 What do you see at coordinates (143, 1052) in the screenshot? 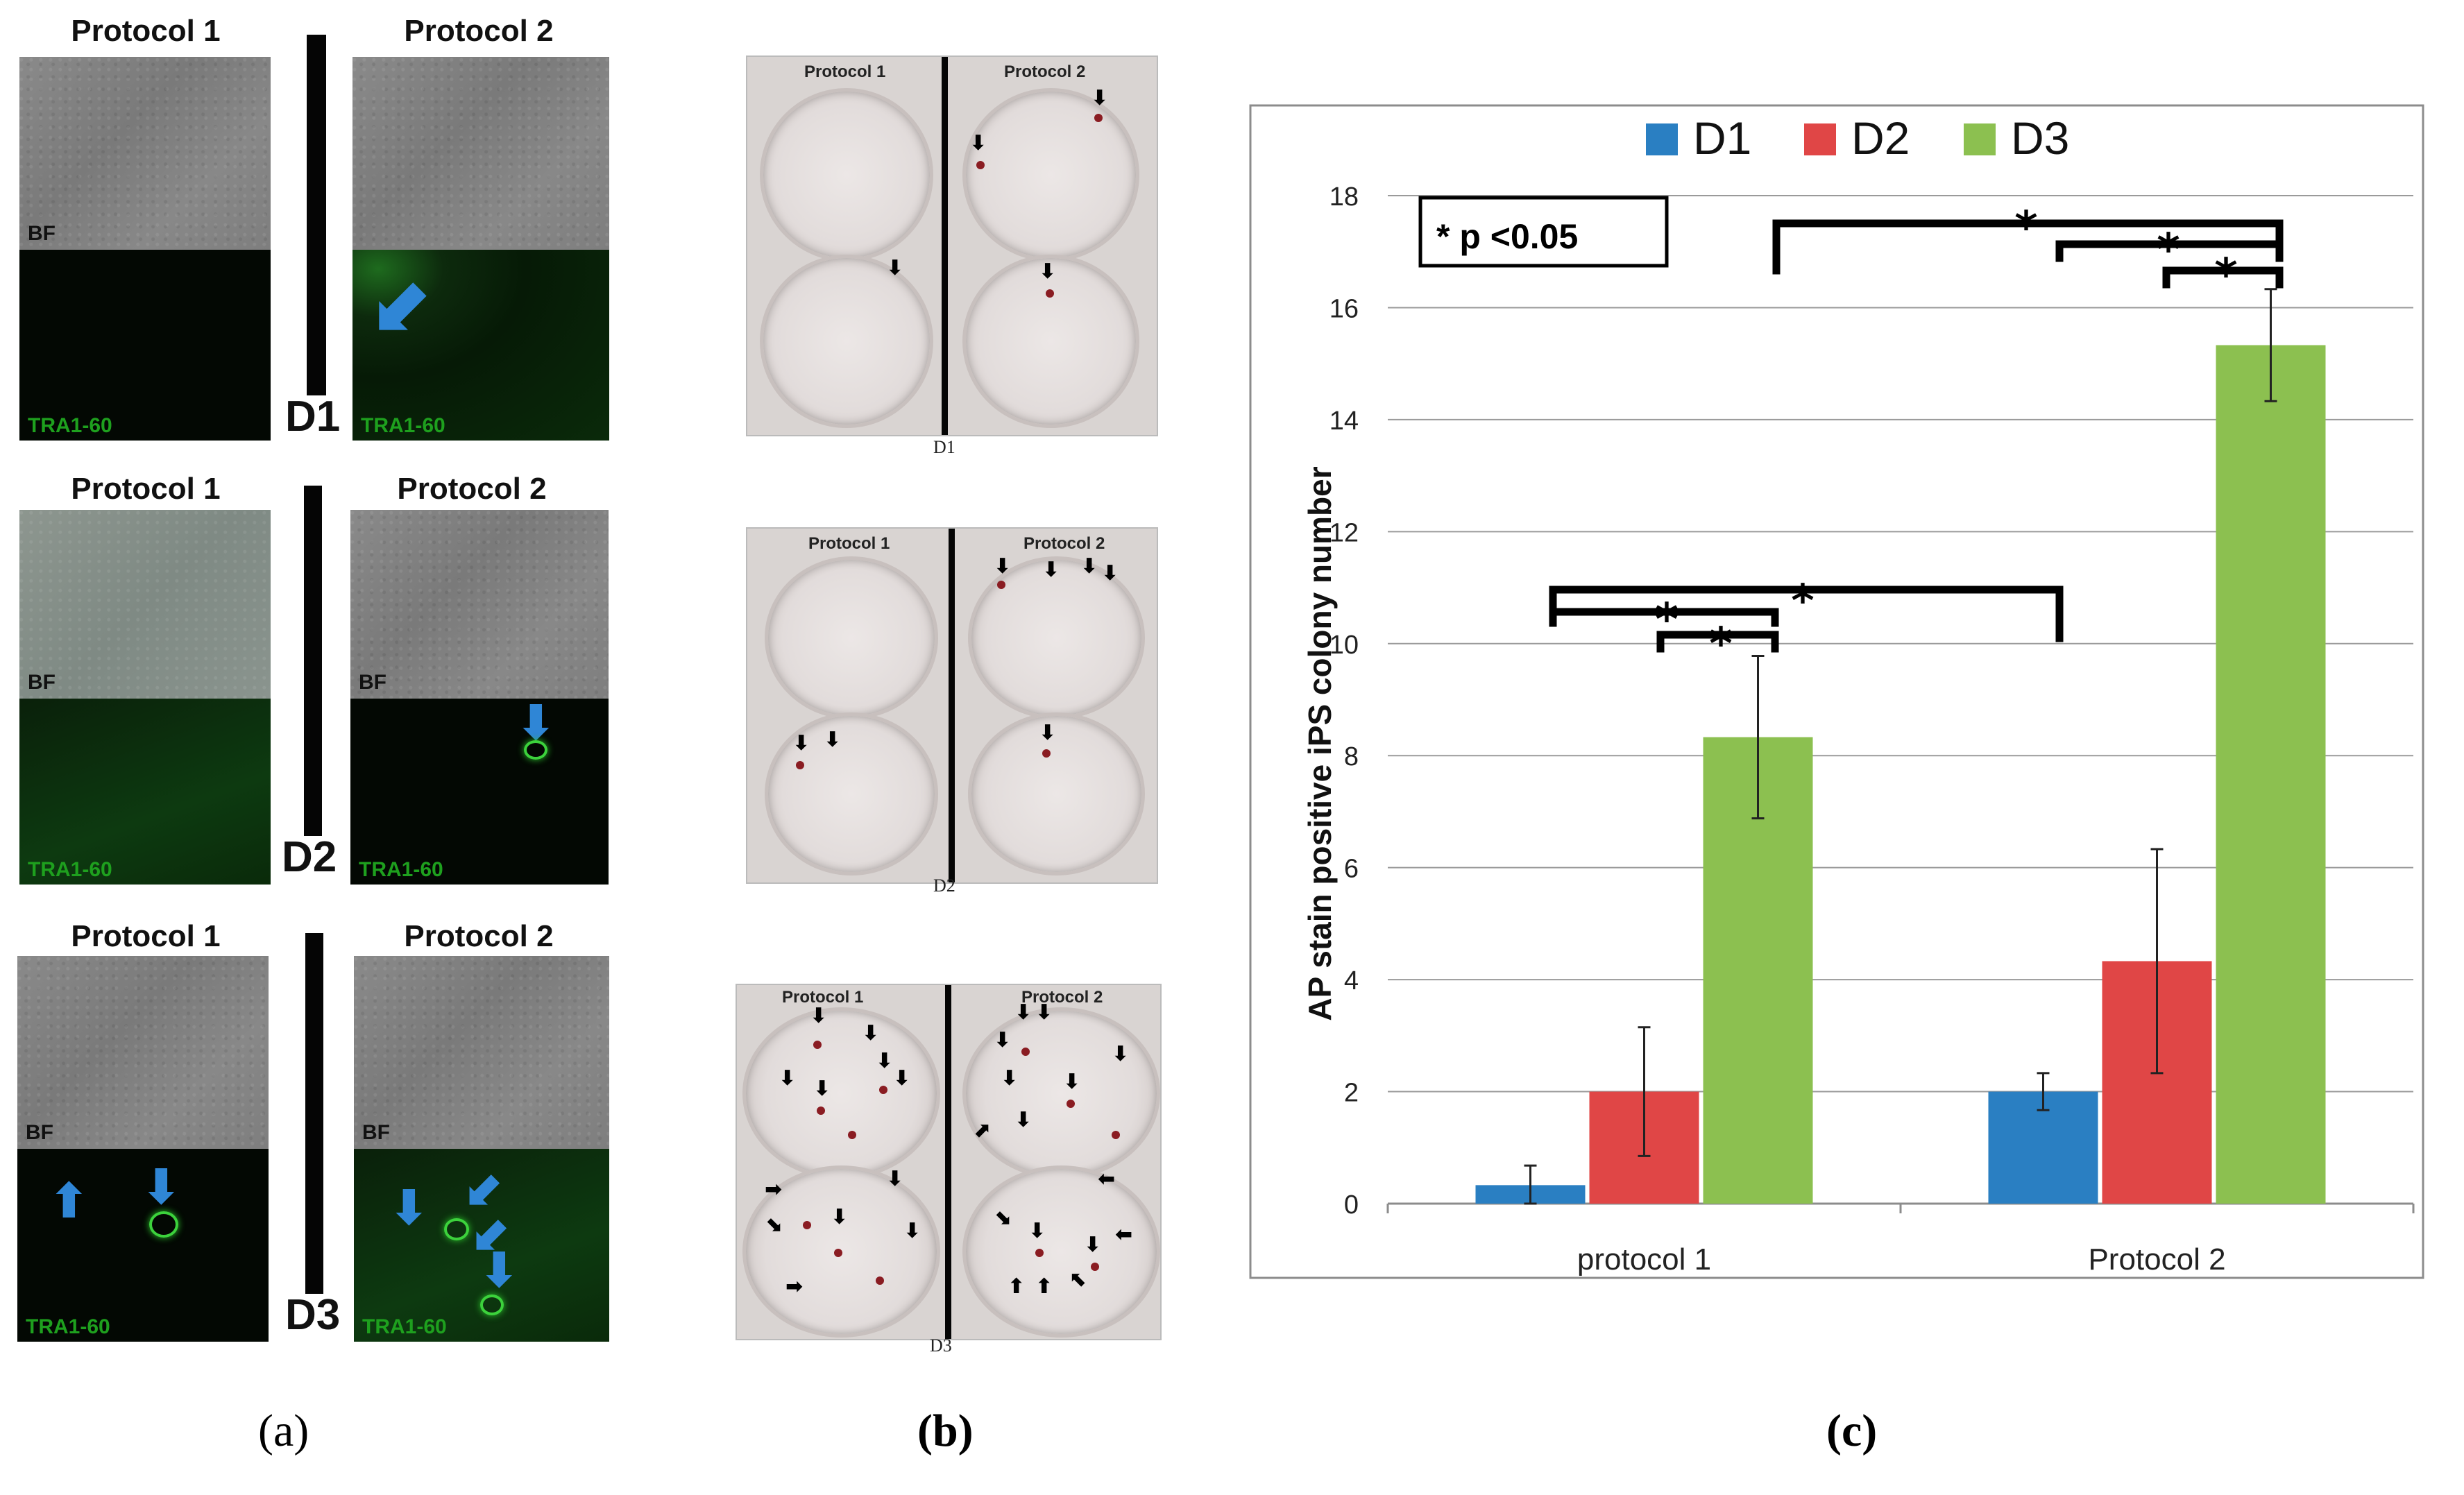
I see `row3-p1-brightfield-image: BF` at bounding box center [143, 1052].